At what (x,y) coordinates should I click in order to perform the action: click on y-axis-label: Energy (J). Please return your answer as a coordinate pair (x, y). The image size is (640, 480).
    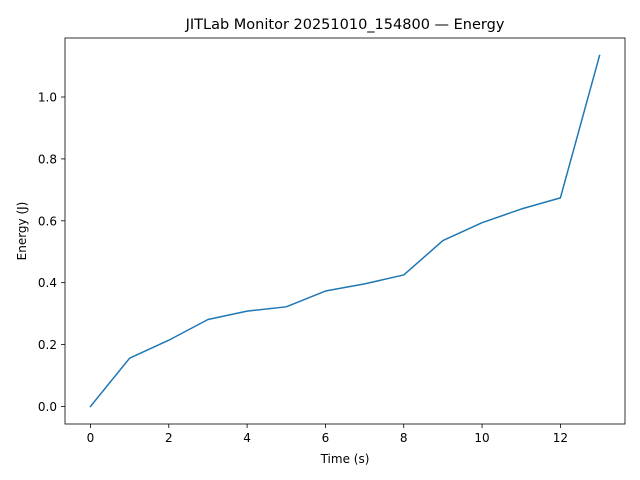
    Looking at the image, I should click on (22, 231).